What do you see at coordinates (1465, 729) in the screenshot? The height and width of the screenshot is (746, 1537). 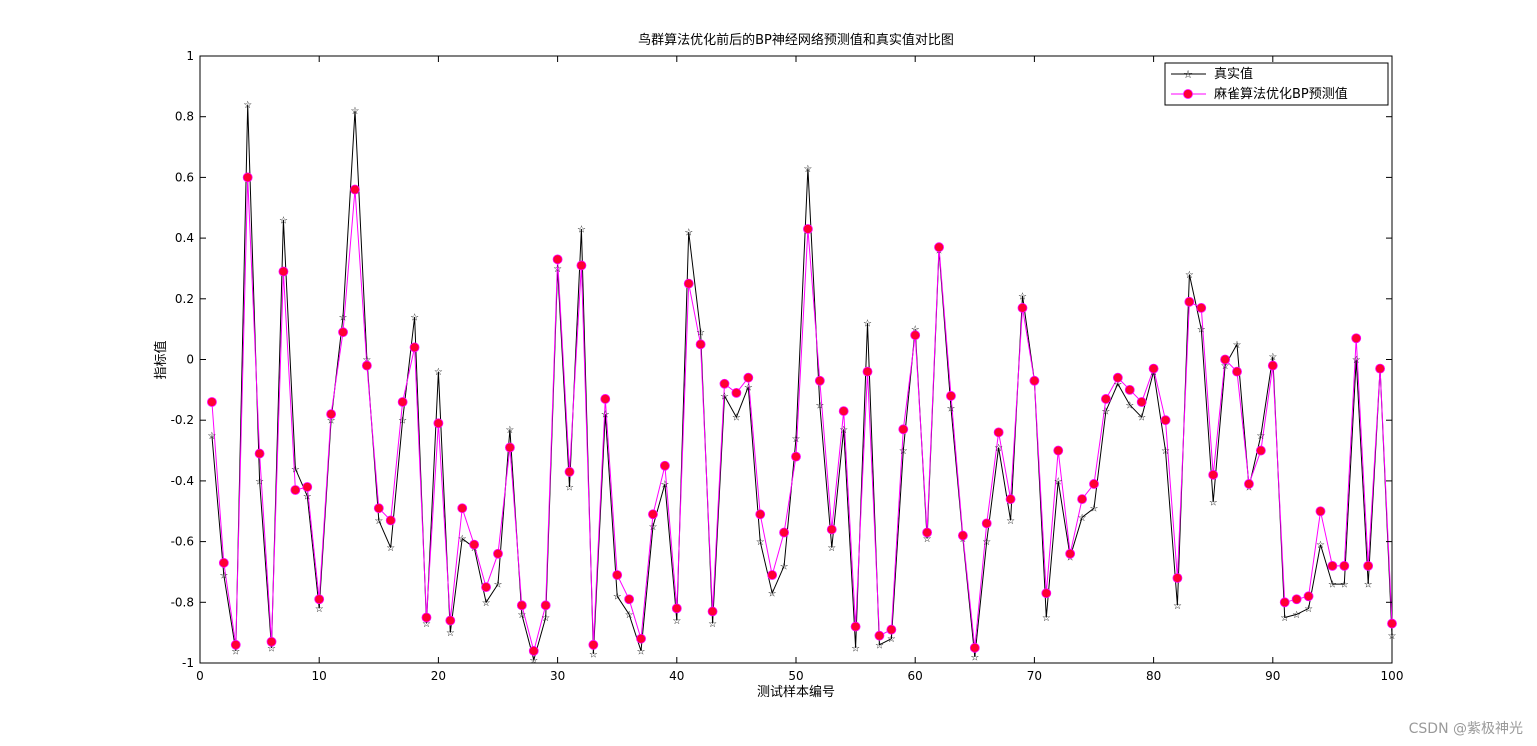 I see `watermark: CSDN @紫极神光` at bounding box center [1465, 729].